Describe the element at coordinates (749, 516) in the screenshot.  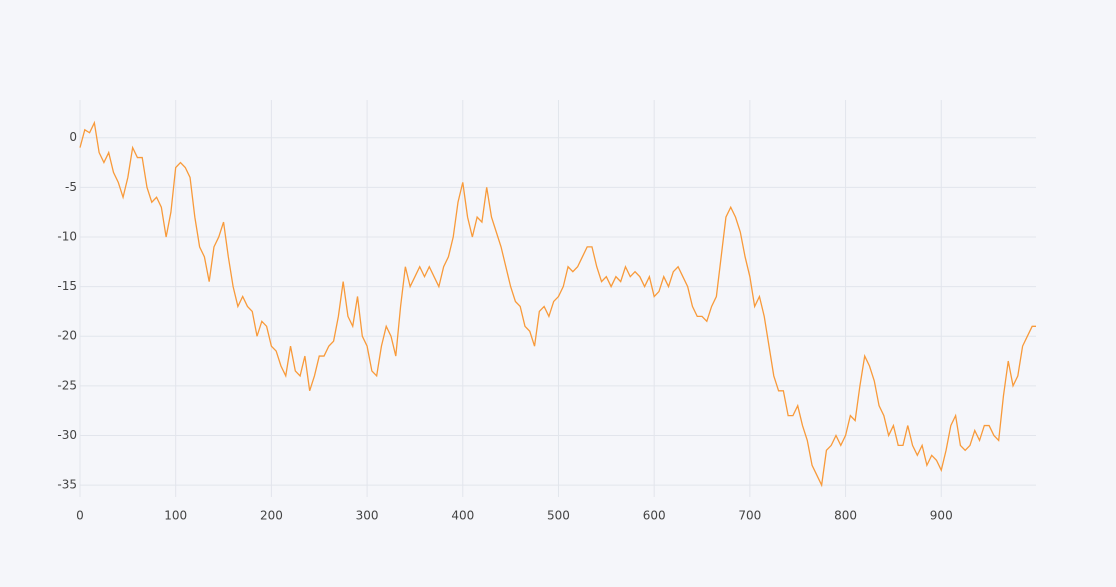
I see `x-tick-label: 700` at that location.